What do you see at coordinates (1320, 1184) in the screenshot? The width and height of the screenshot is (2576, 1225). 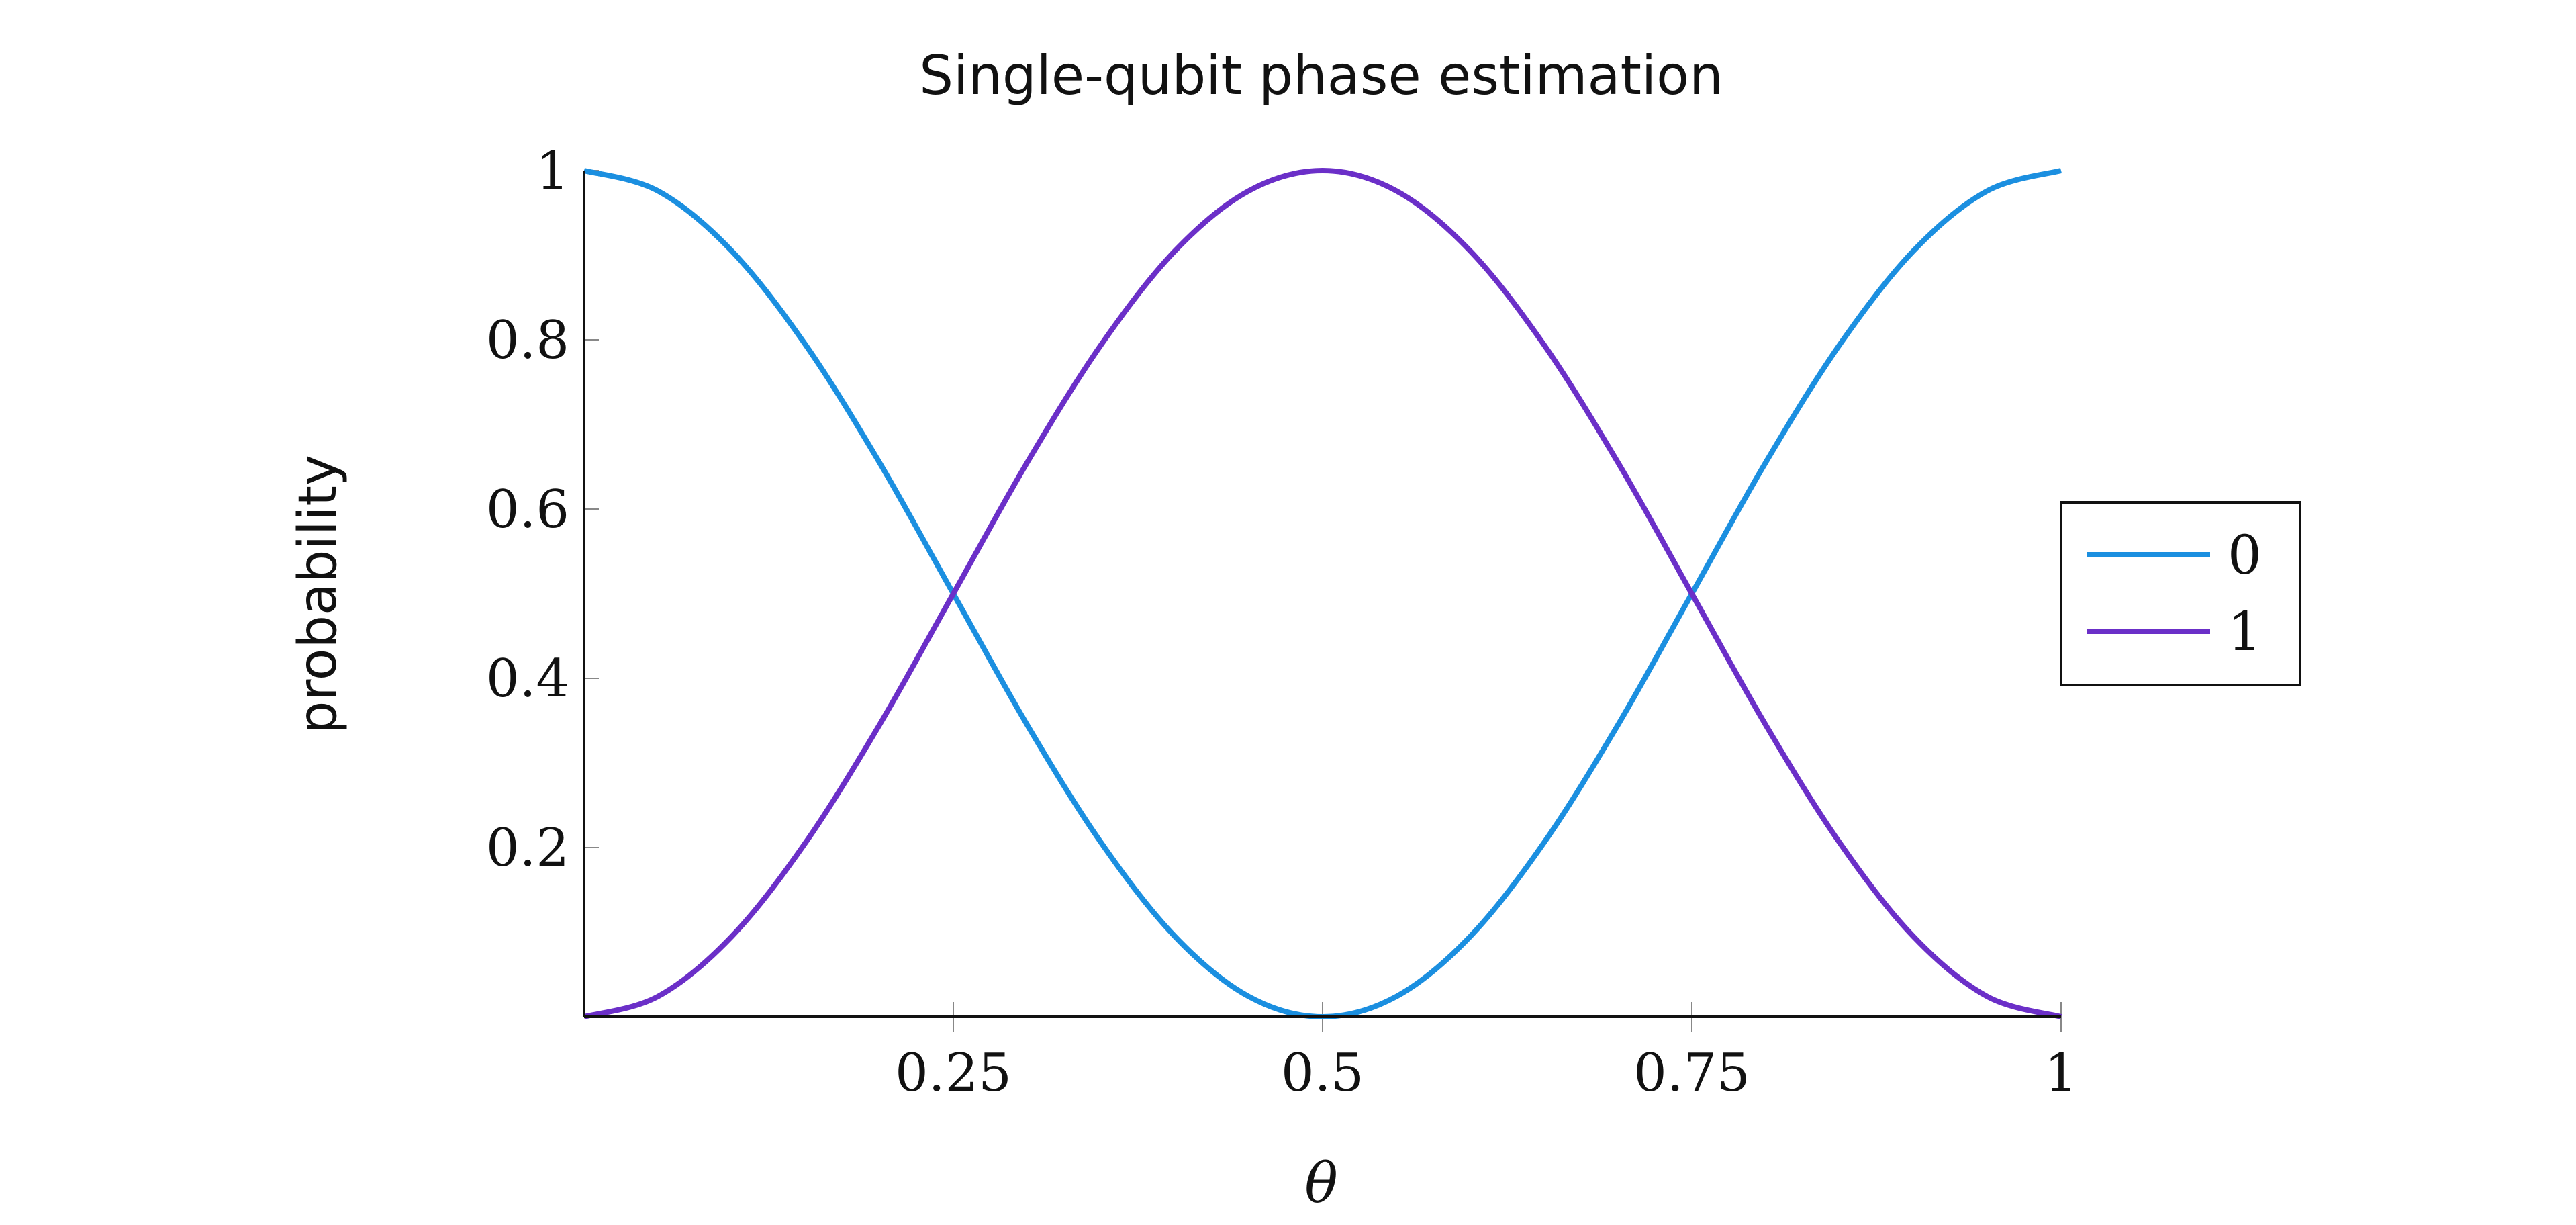 I see `x-axis-label: θ` at bounding box center [1320, 1184].